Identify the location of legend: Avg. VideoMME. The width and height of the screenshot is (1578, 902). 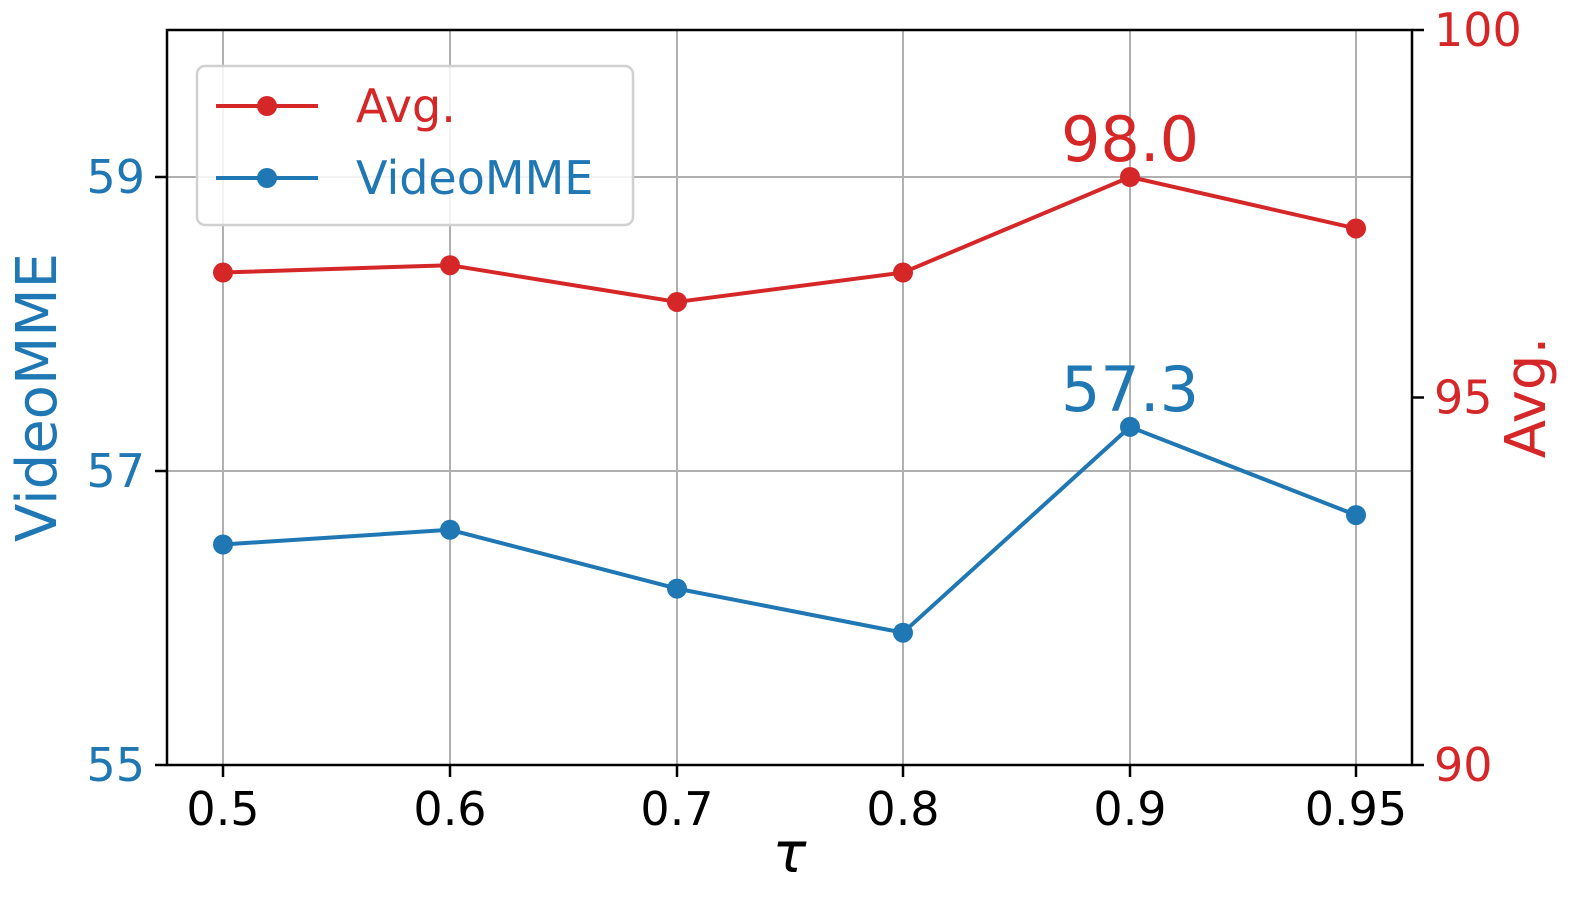
(415, 145).